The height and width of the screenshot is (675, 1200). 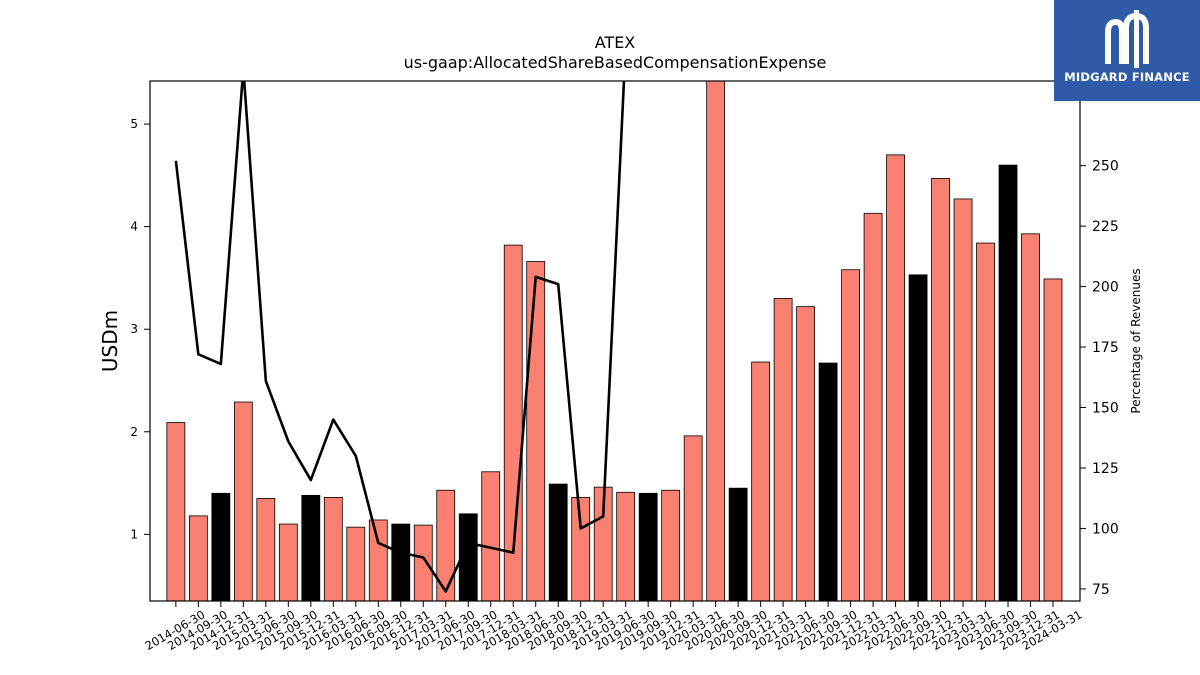 What do you see at coordinates (615, 42) in the screenshot?
I see `chart-title: ATEX` at bounding box center [615, 42].